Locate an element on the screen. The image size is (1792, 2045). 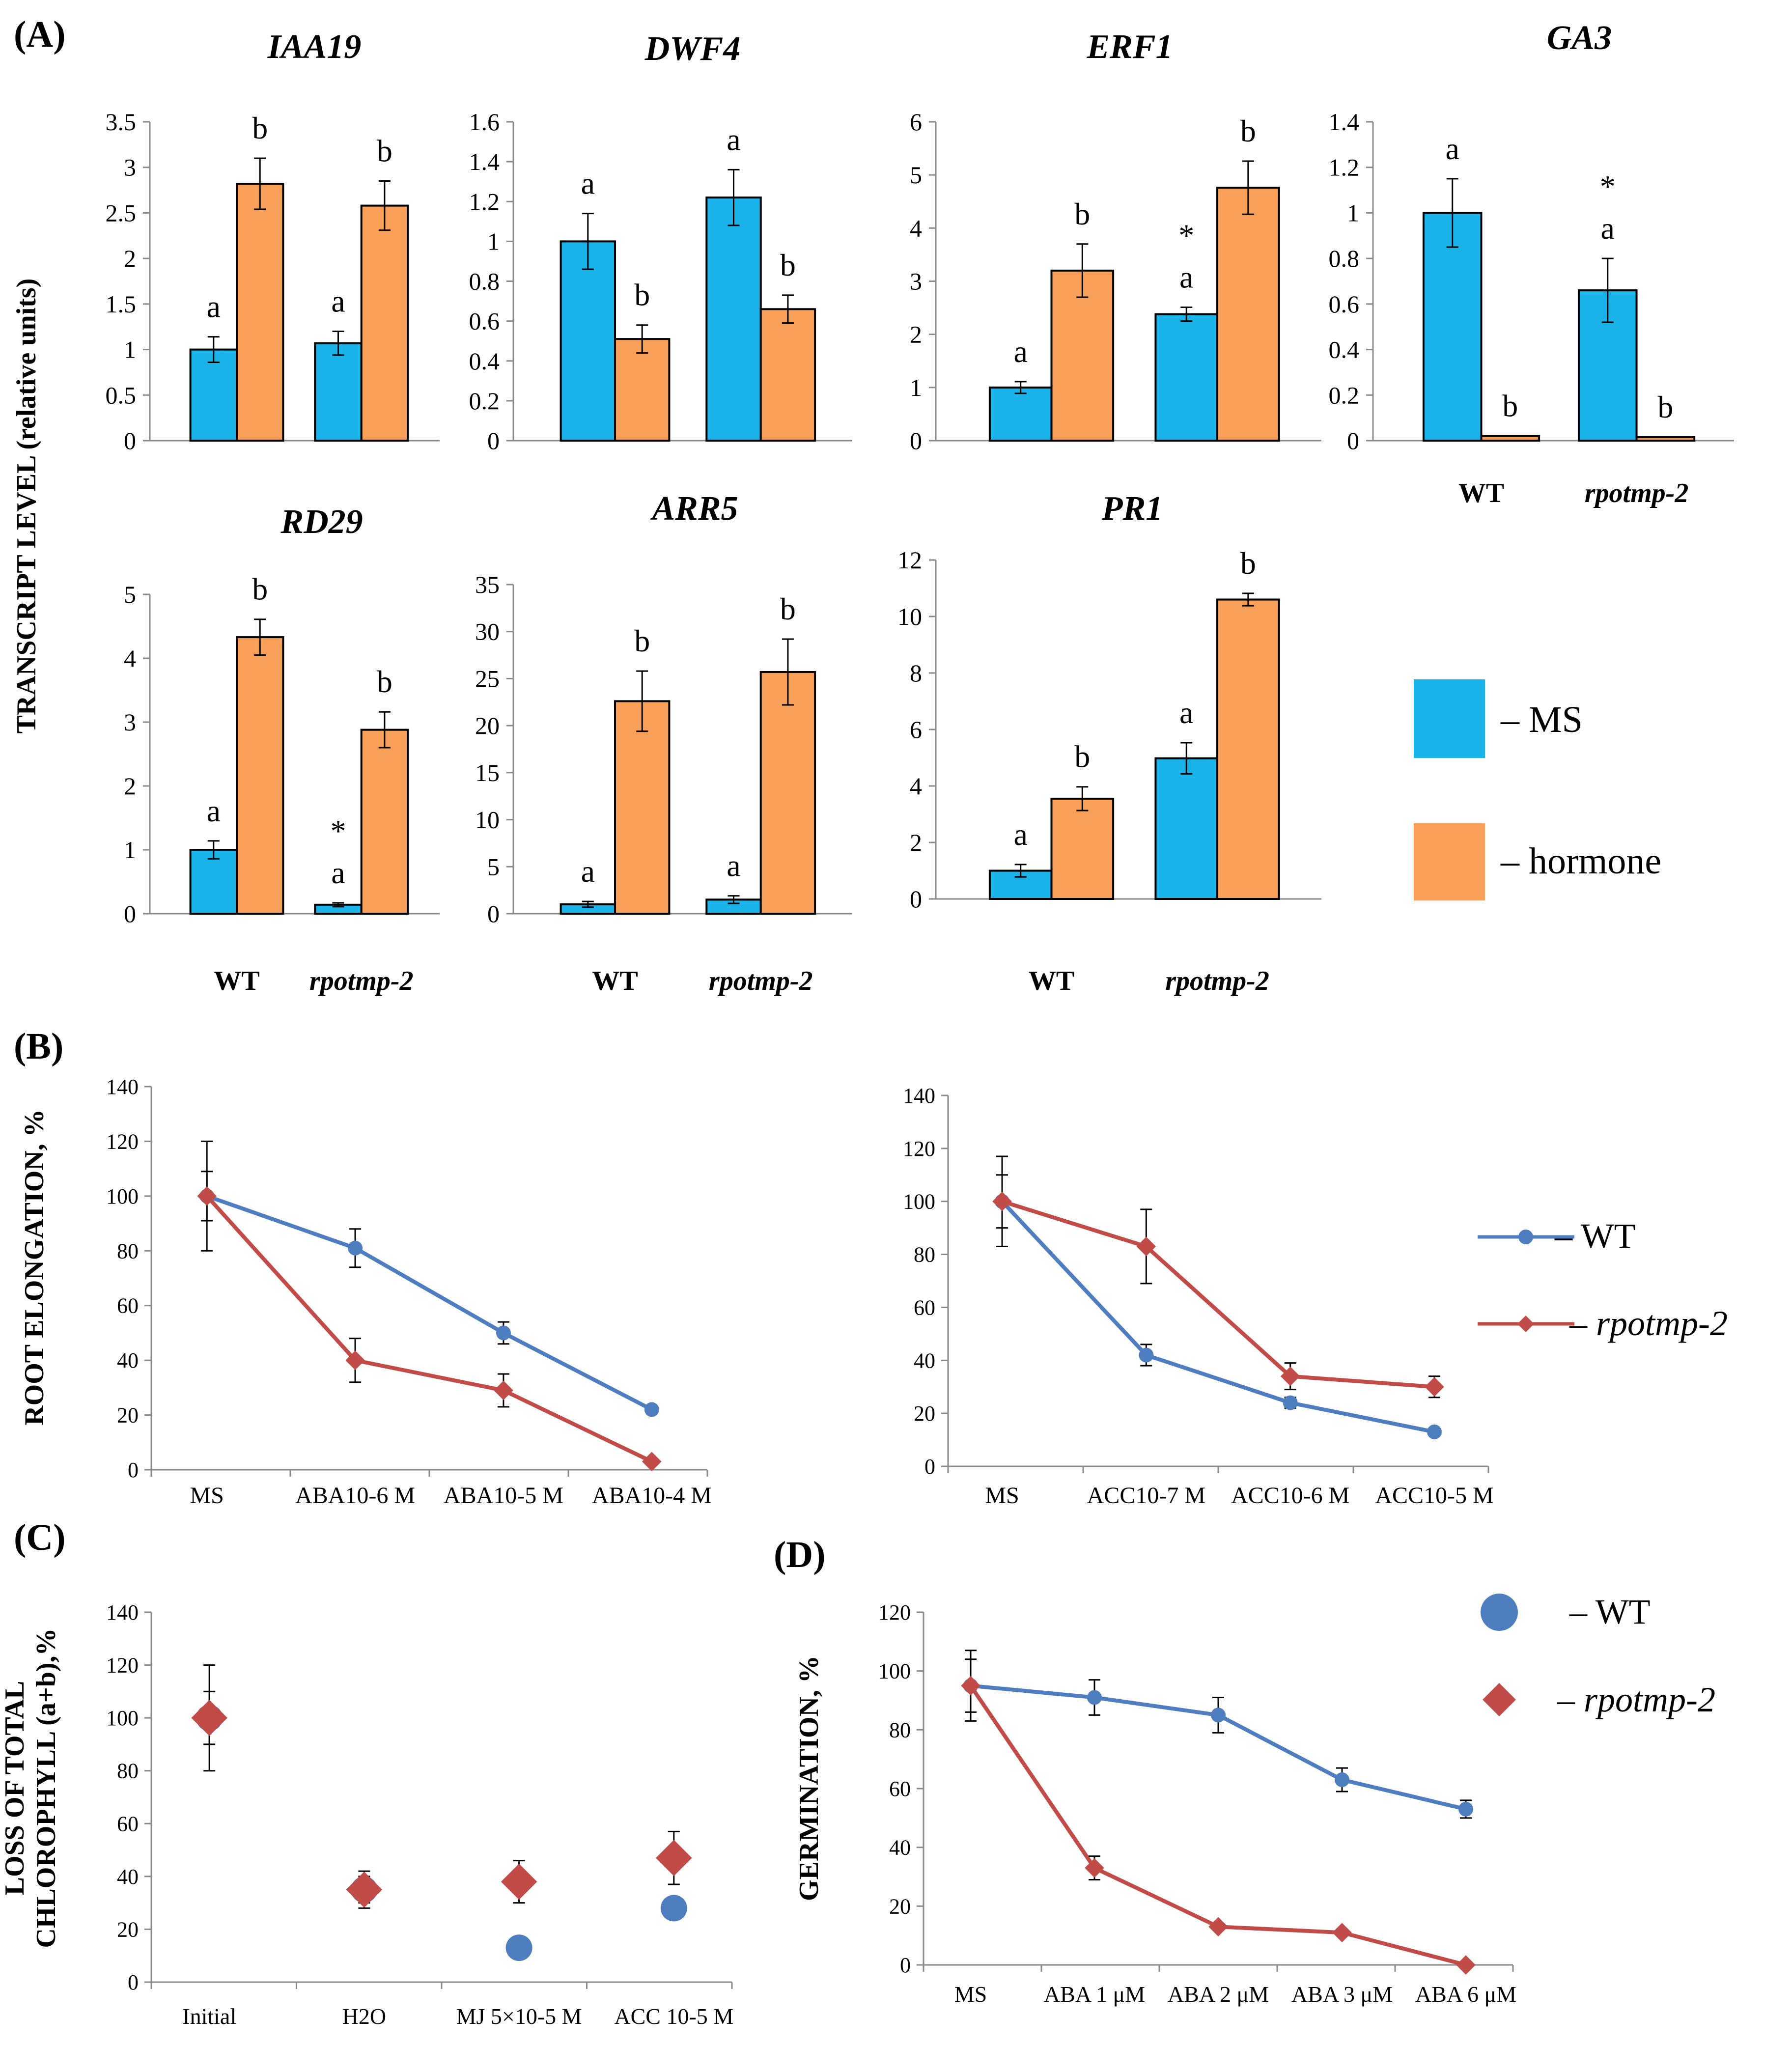
bar-dwf4 is located at coordinates (642, 390).